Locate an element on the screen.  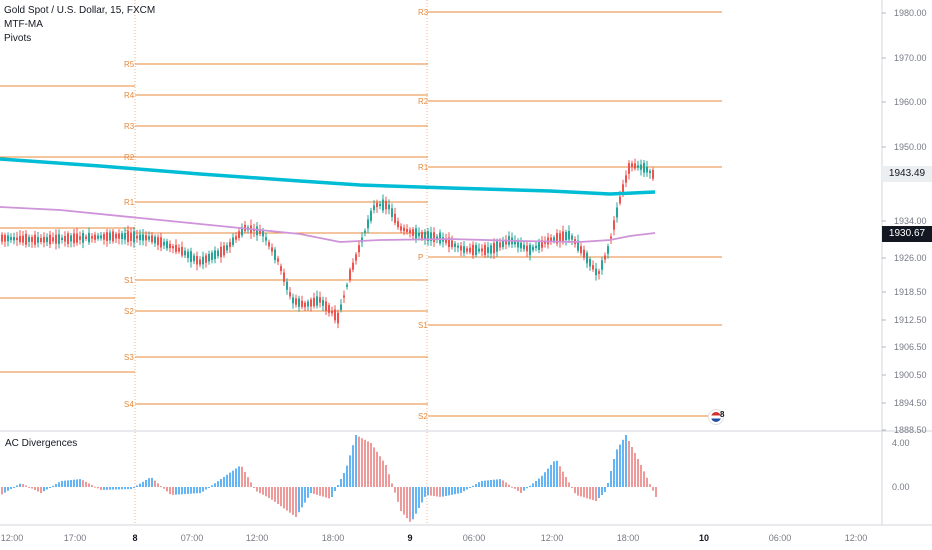
price-axis-label: 1980.00 is located at coordinates (910, 13).